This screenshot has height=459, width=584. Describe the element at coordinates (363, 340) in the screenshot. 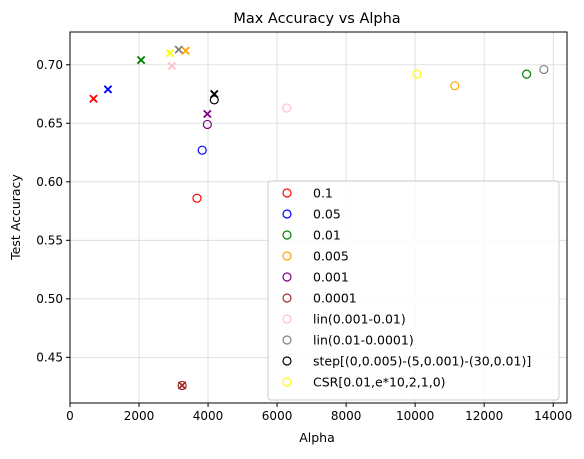

I see `legend-label: lin(0.01-0.0001)` at that location.